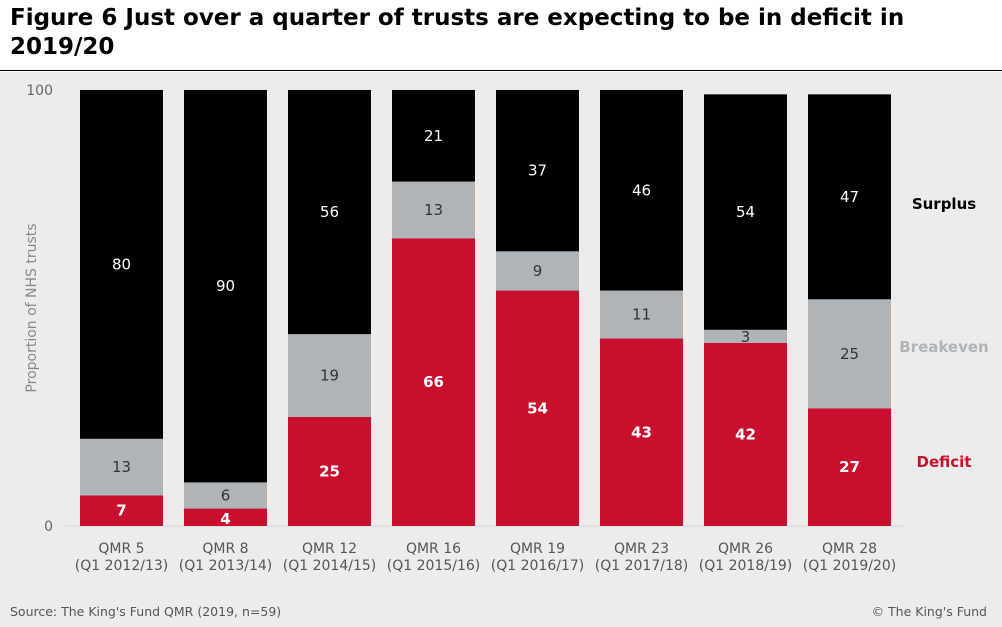  Describe the element at coordinates (433, 549) in the screenshot. I see `x-tick-label: QMR 16` at that location.